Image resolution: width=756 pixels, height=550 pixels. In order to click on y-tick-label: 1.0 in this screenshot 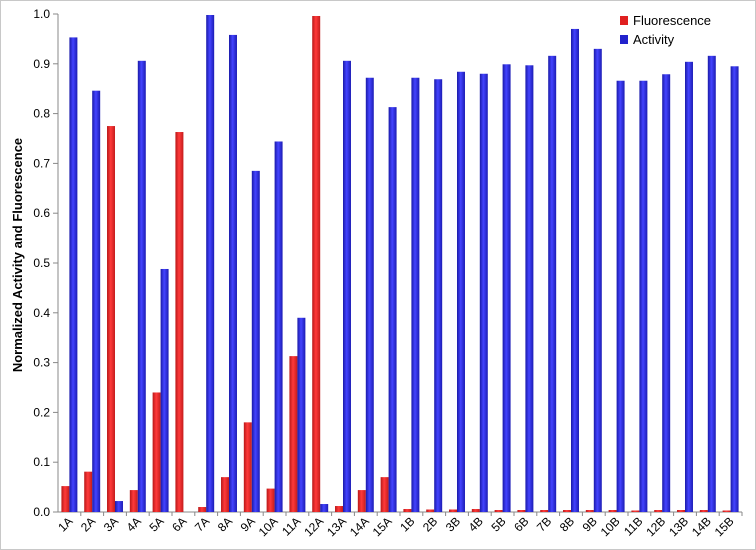, I will do `click(41, 14)`.